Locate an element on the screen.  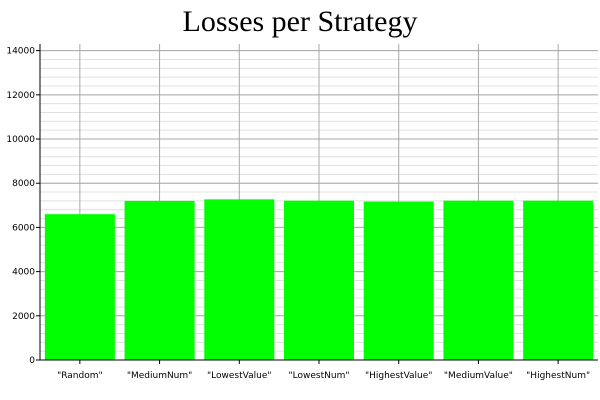
y-tick-labels: 0 2000 4000 6000 8000 10000 12000 14000 is located at coordinates (23, 206).